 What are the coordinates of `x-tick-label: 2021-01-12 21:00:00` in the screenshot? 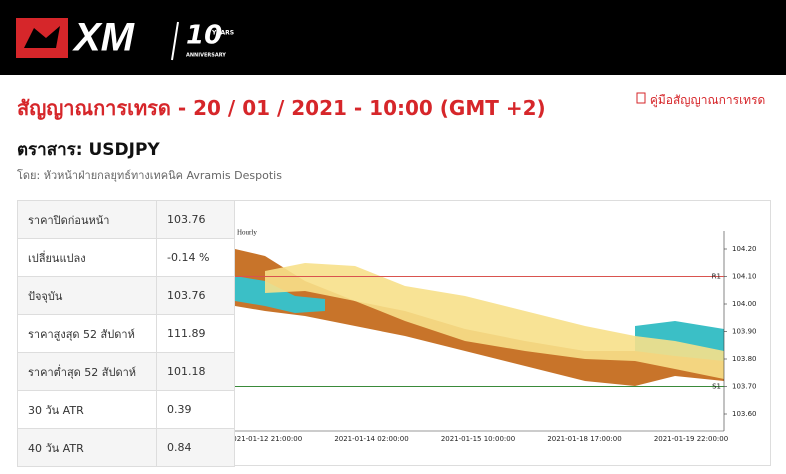 It's located at (268, 439).